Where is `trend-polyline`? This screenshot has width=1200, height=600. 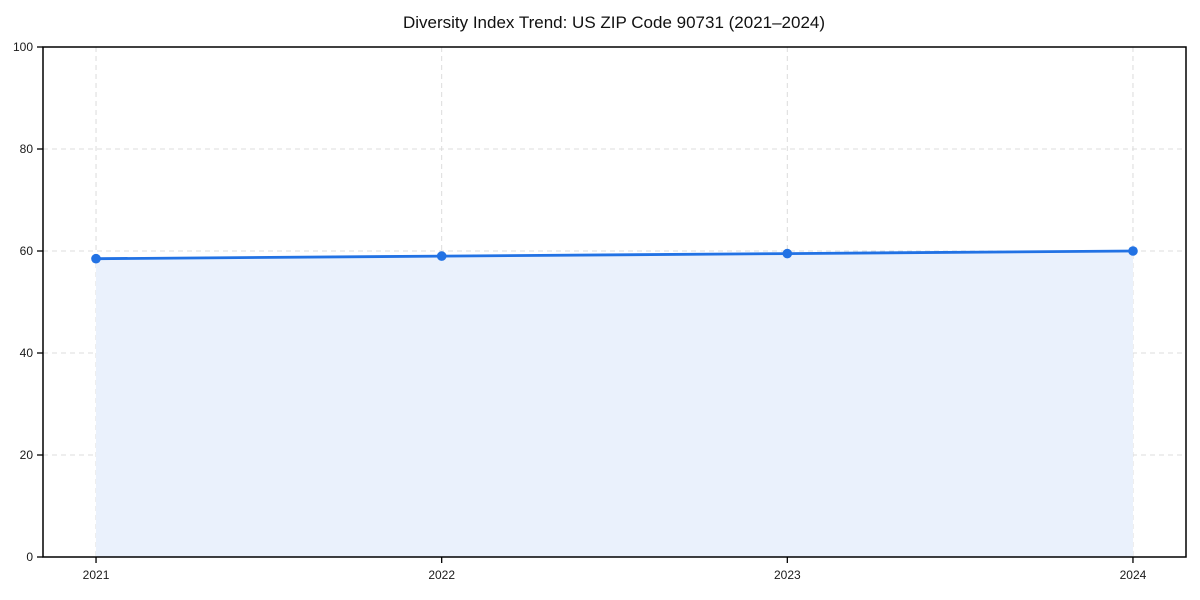
trend-polyline is located at coordinates (614, 255).